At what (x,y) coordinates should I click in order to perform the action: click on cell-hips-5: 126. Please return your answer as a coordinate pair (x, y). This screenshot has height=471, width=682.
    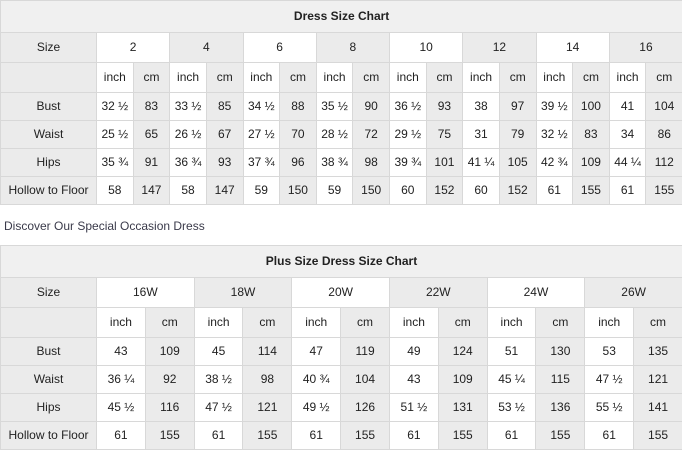
    Looking at the image, I should click on (365, 407).